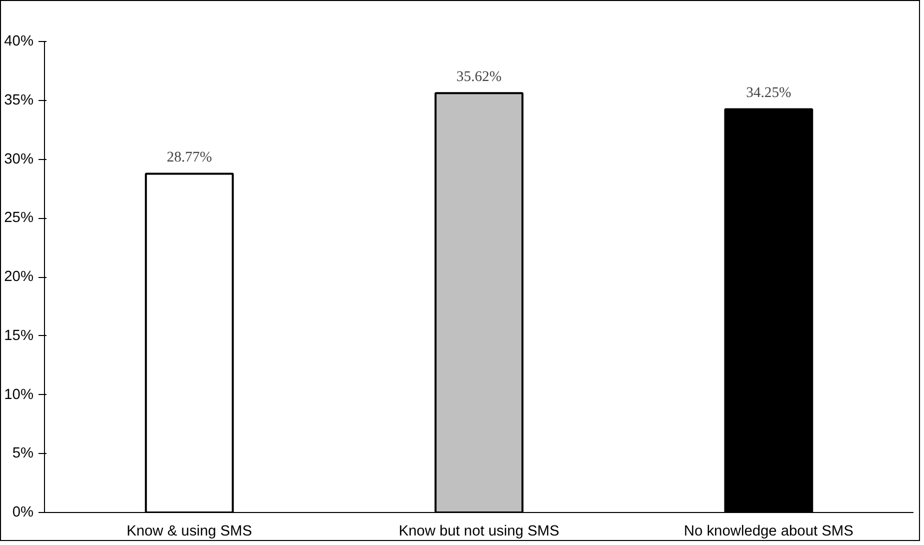 The height and width of the screenshot is (545, 924). I want to click on data-label: 34.25%, so click(769, 93).